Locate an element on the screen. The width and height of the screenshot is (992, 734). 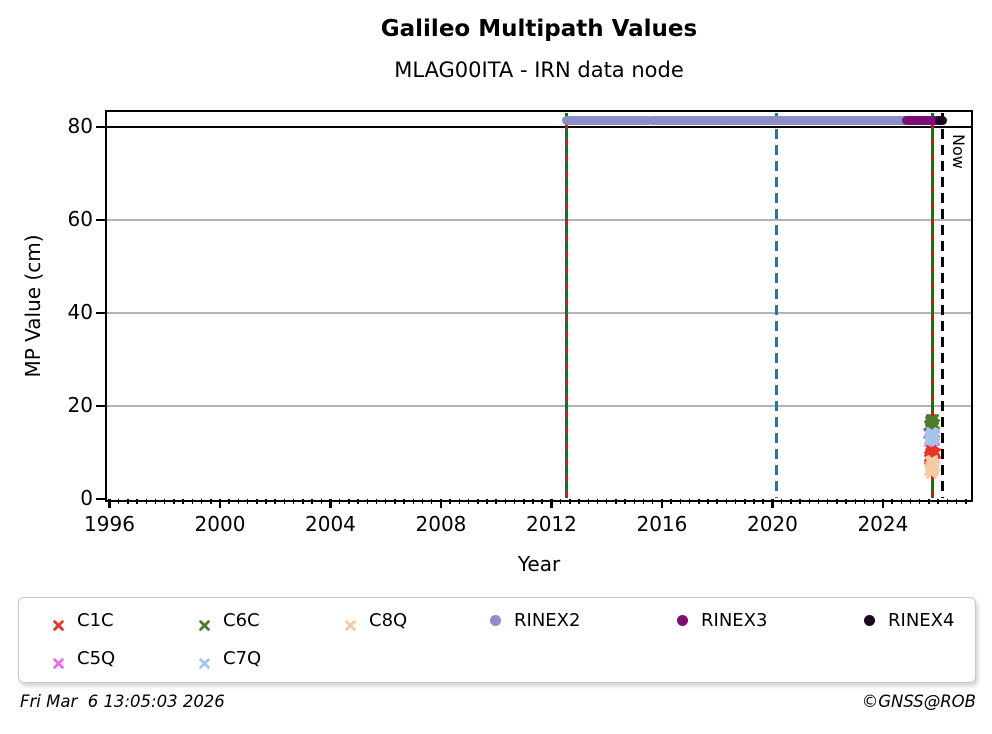
legend-label: RINEX3 is located at coordinates (734, 620).